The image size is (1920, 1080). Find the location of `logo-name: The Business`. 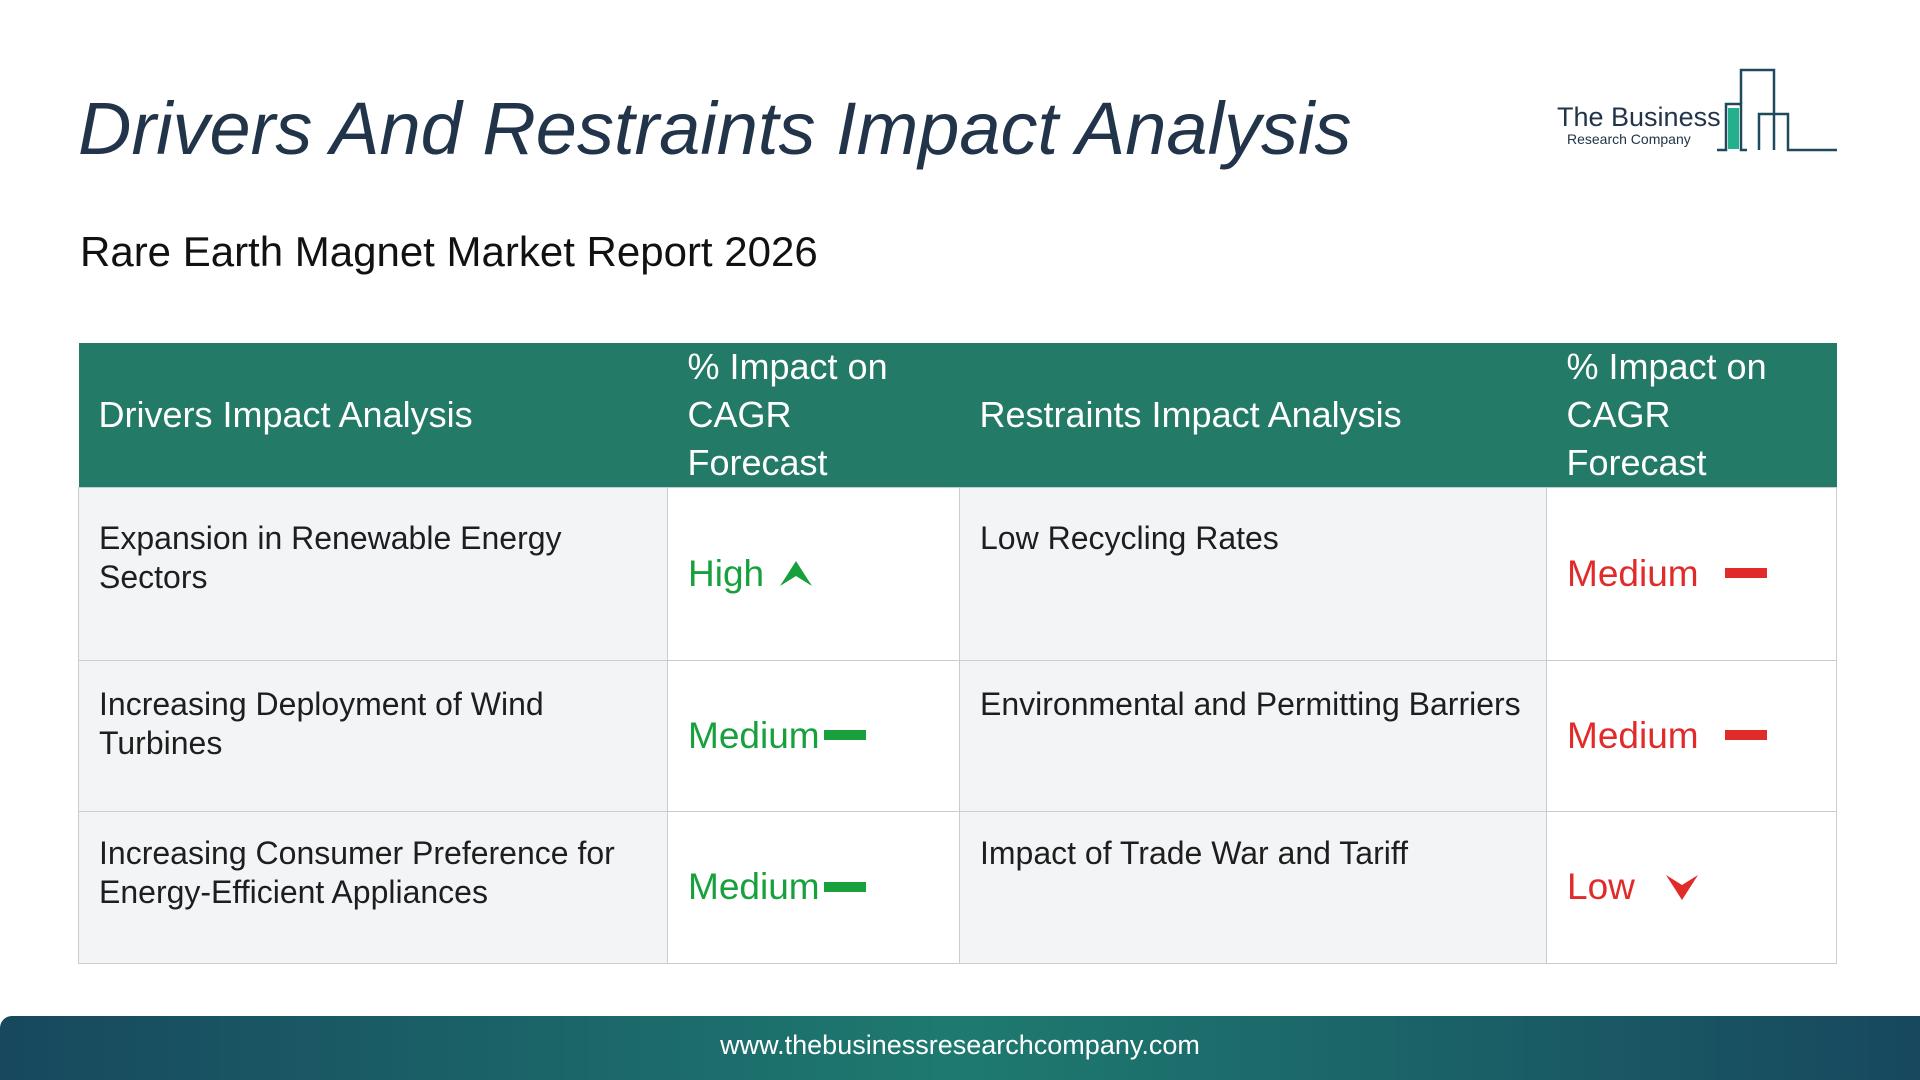

logo-name: The Business is located at coordinates (1639, 117).